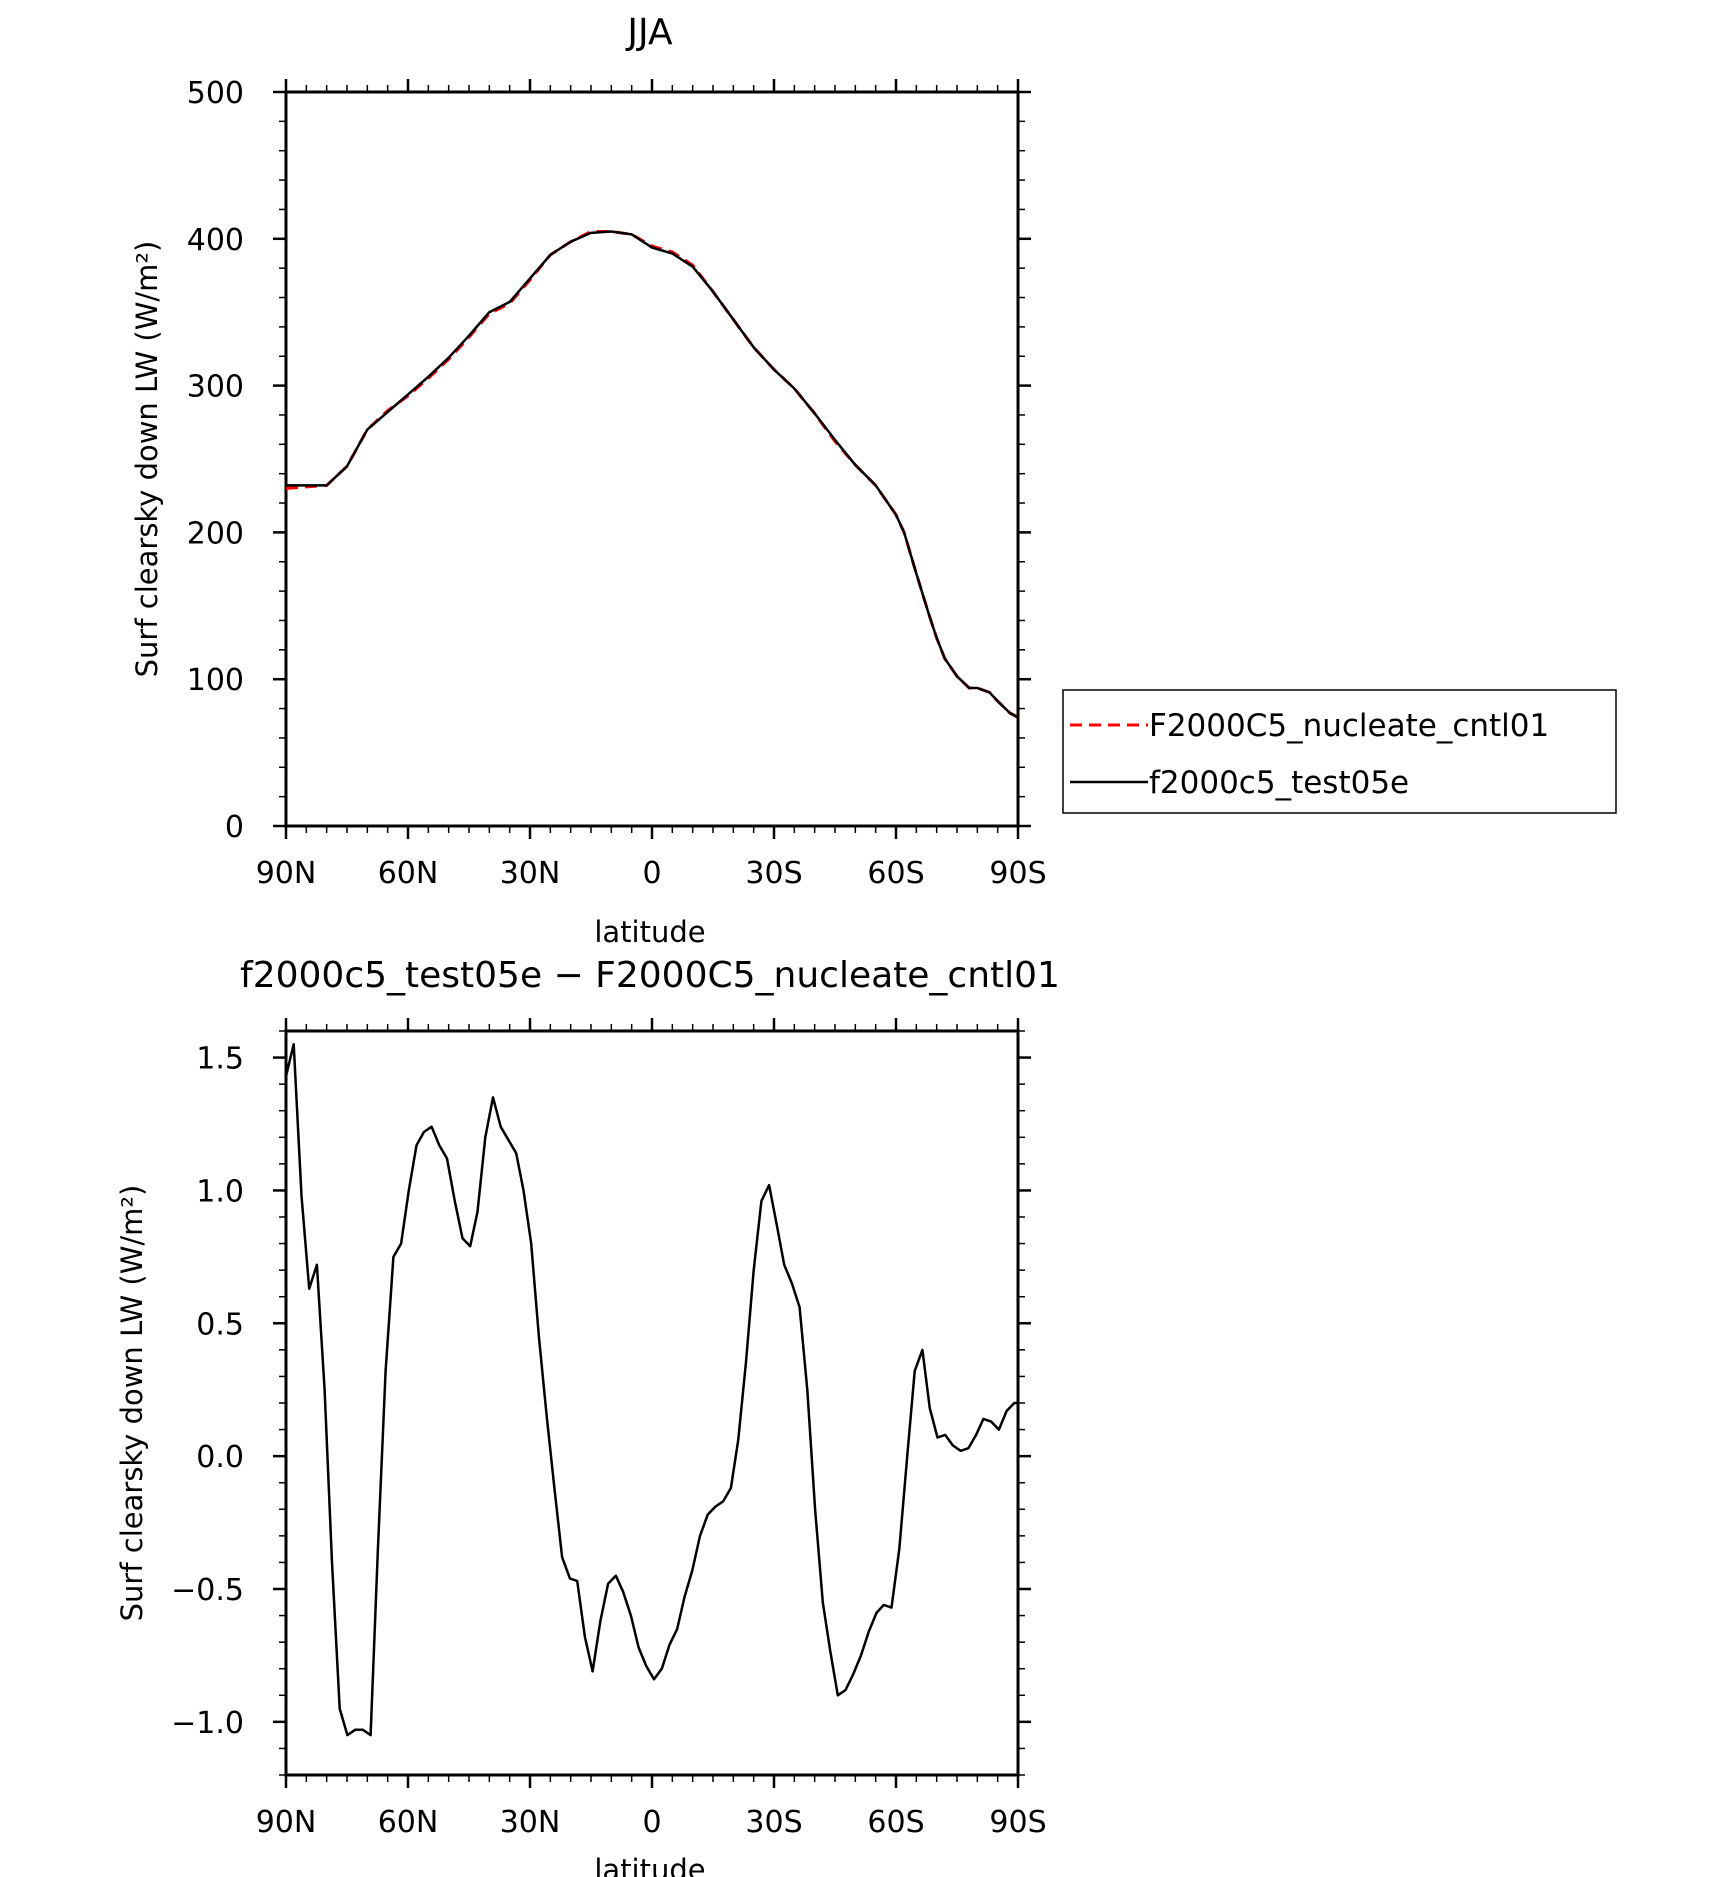 This screenshot has height=1877, width=1710. What do you see at coordinates (215, 680) in the screenshot?
I see `y-tick-label: 100` at bounding box center [215, 680].